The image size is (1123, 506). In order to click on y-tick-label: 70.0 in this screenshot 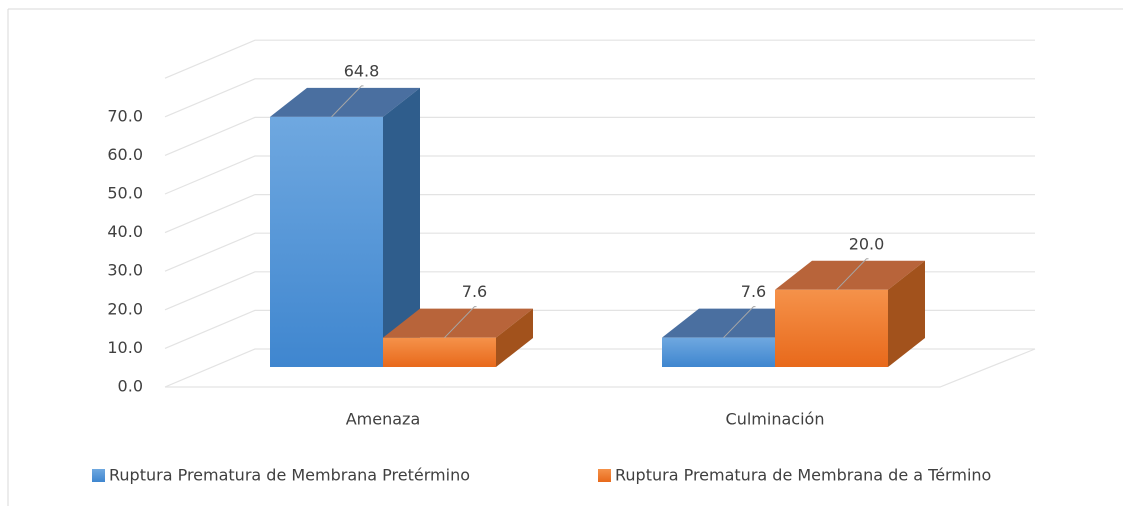, I will do `click(125, 115)`.